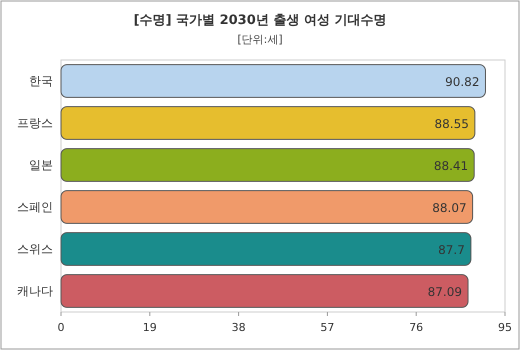  Describe the element at coordinates (505, 327) in the screenshot. I see `x-tick-label: 95` at that location.